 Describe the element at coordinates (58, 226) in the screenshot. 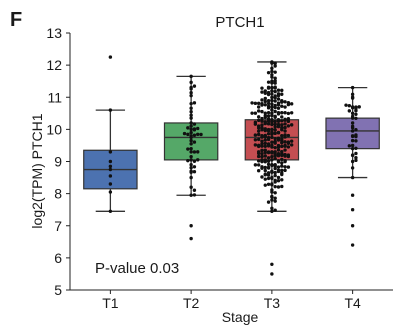

I see `y-tick-label: 7` at that location.